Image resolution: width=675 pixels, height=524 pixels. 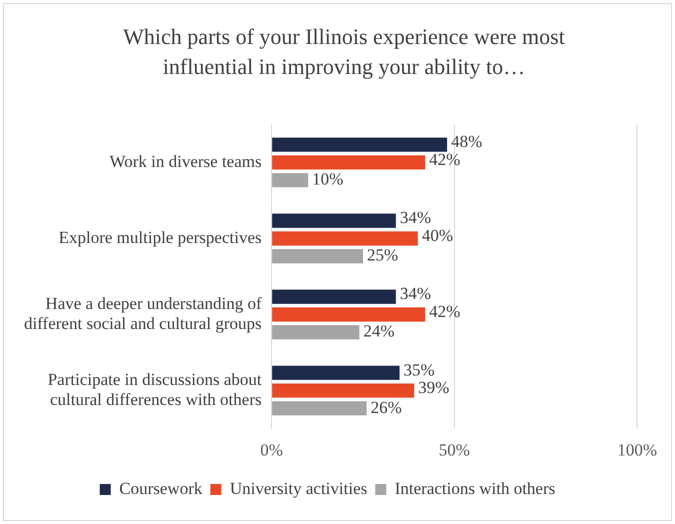 What do you see at coordinates (271, 450) in the screenshot?
I see `x-tick-label: 0%` at bounding box center [271, 450].